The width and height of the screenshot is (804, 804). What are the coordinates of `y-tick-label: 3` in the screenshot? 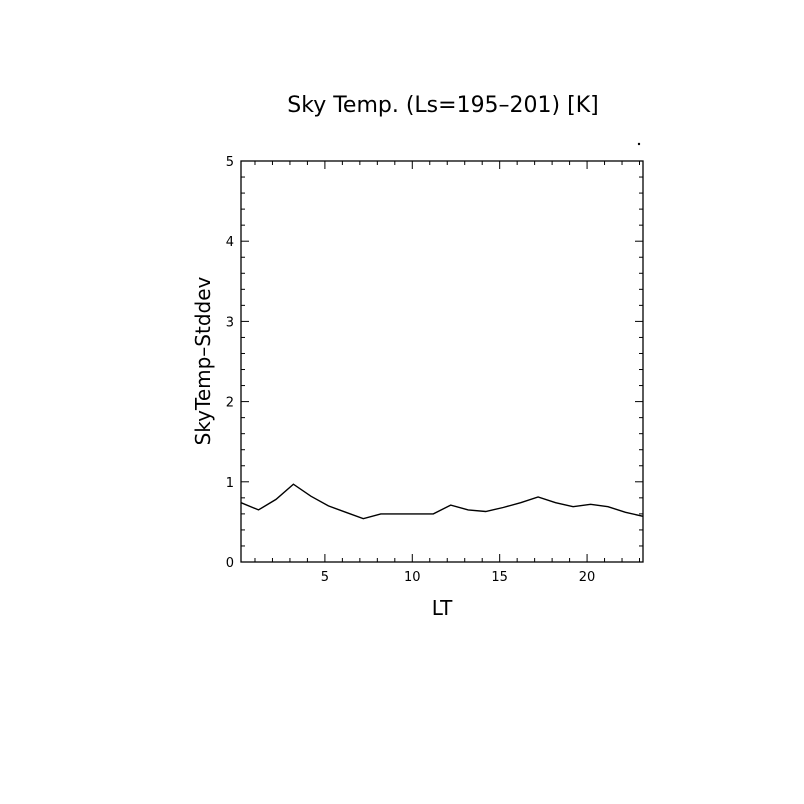 It's located at (230, 322).